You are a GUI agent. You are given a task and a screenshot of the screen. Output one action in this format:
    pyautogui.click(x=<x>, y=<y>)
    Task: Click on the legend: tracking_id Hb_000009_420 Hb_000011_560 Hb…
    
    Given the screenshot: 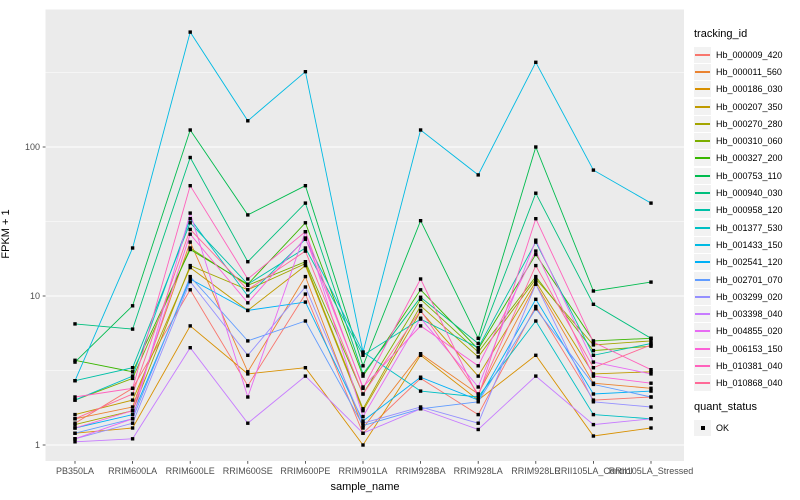 What is the action you would take?
    pyautogui.click(x=746, y=232)
    